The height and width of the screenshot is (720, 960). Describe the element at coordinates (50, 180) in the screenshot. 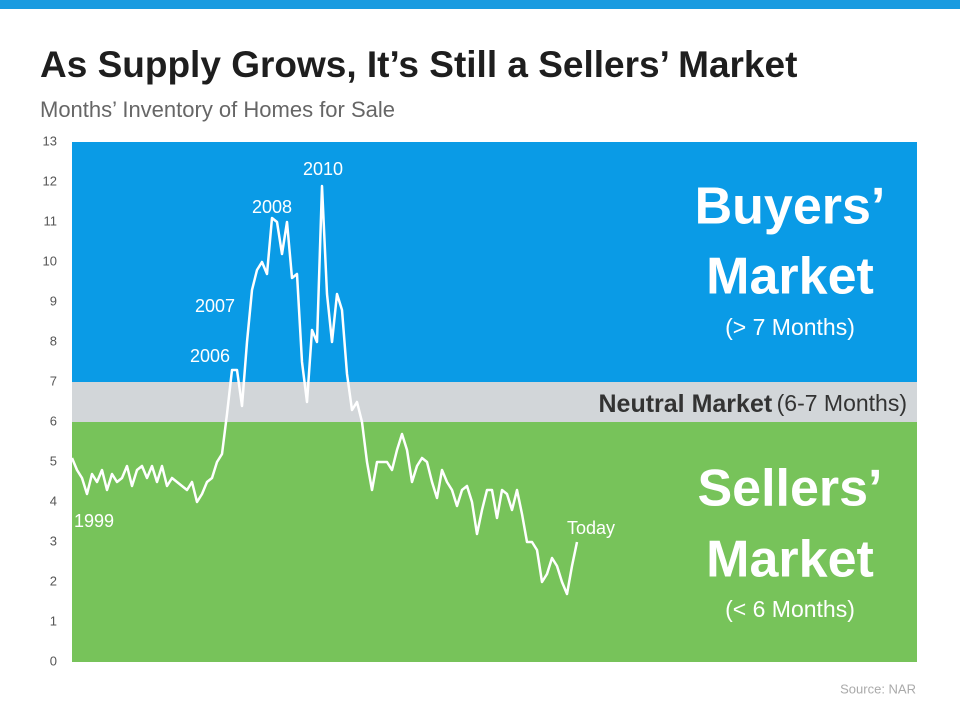

I see `y-tick-label: 12` at that location.